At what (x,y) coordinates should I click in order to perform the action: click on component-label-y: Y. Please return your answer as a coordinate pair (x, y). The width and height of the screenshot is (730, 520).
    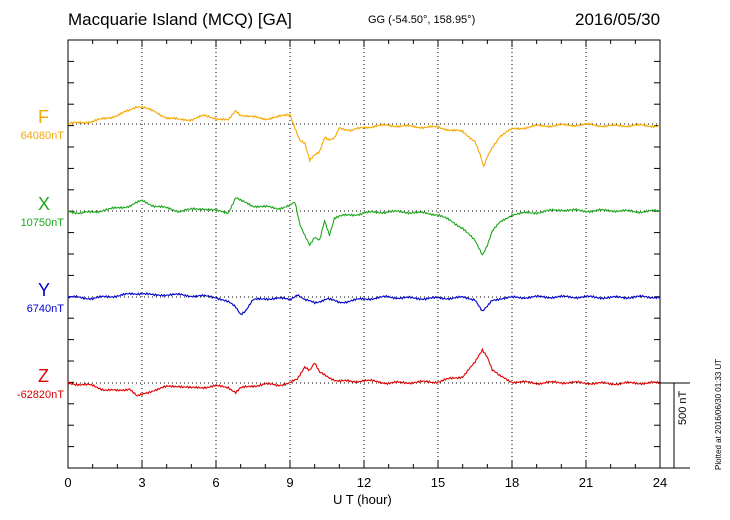
    Looking at the image, I should click on (44, 290).